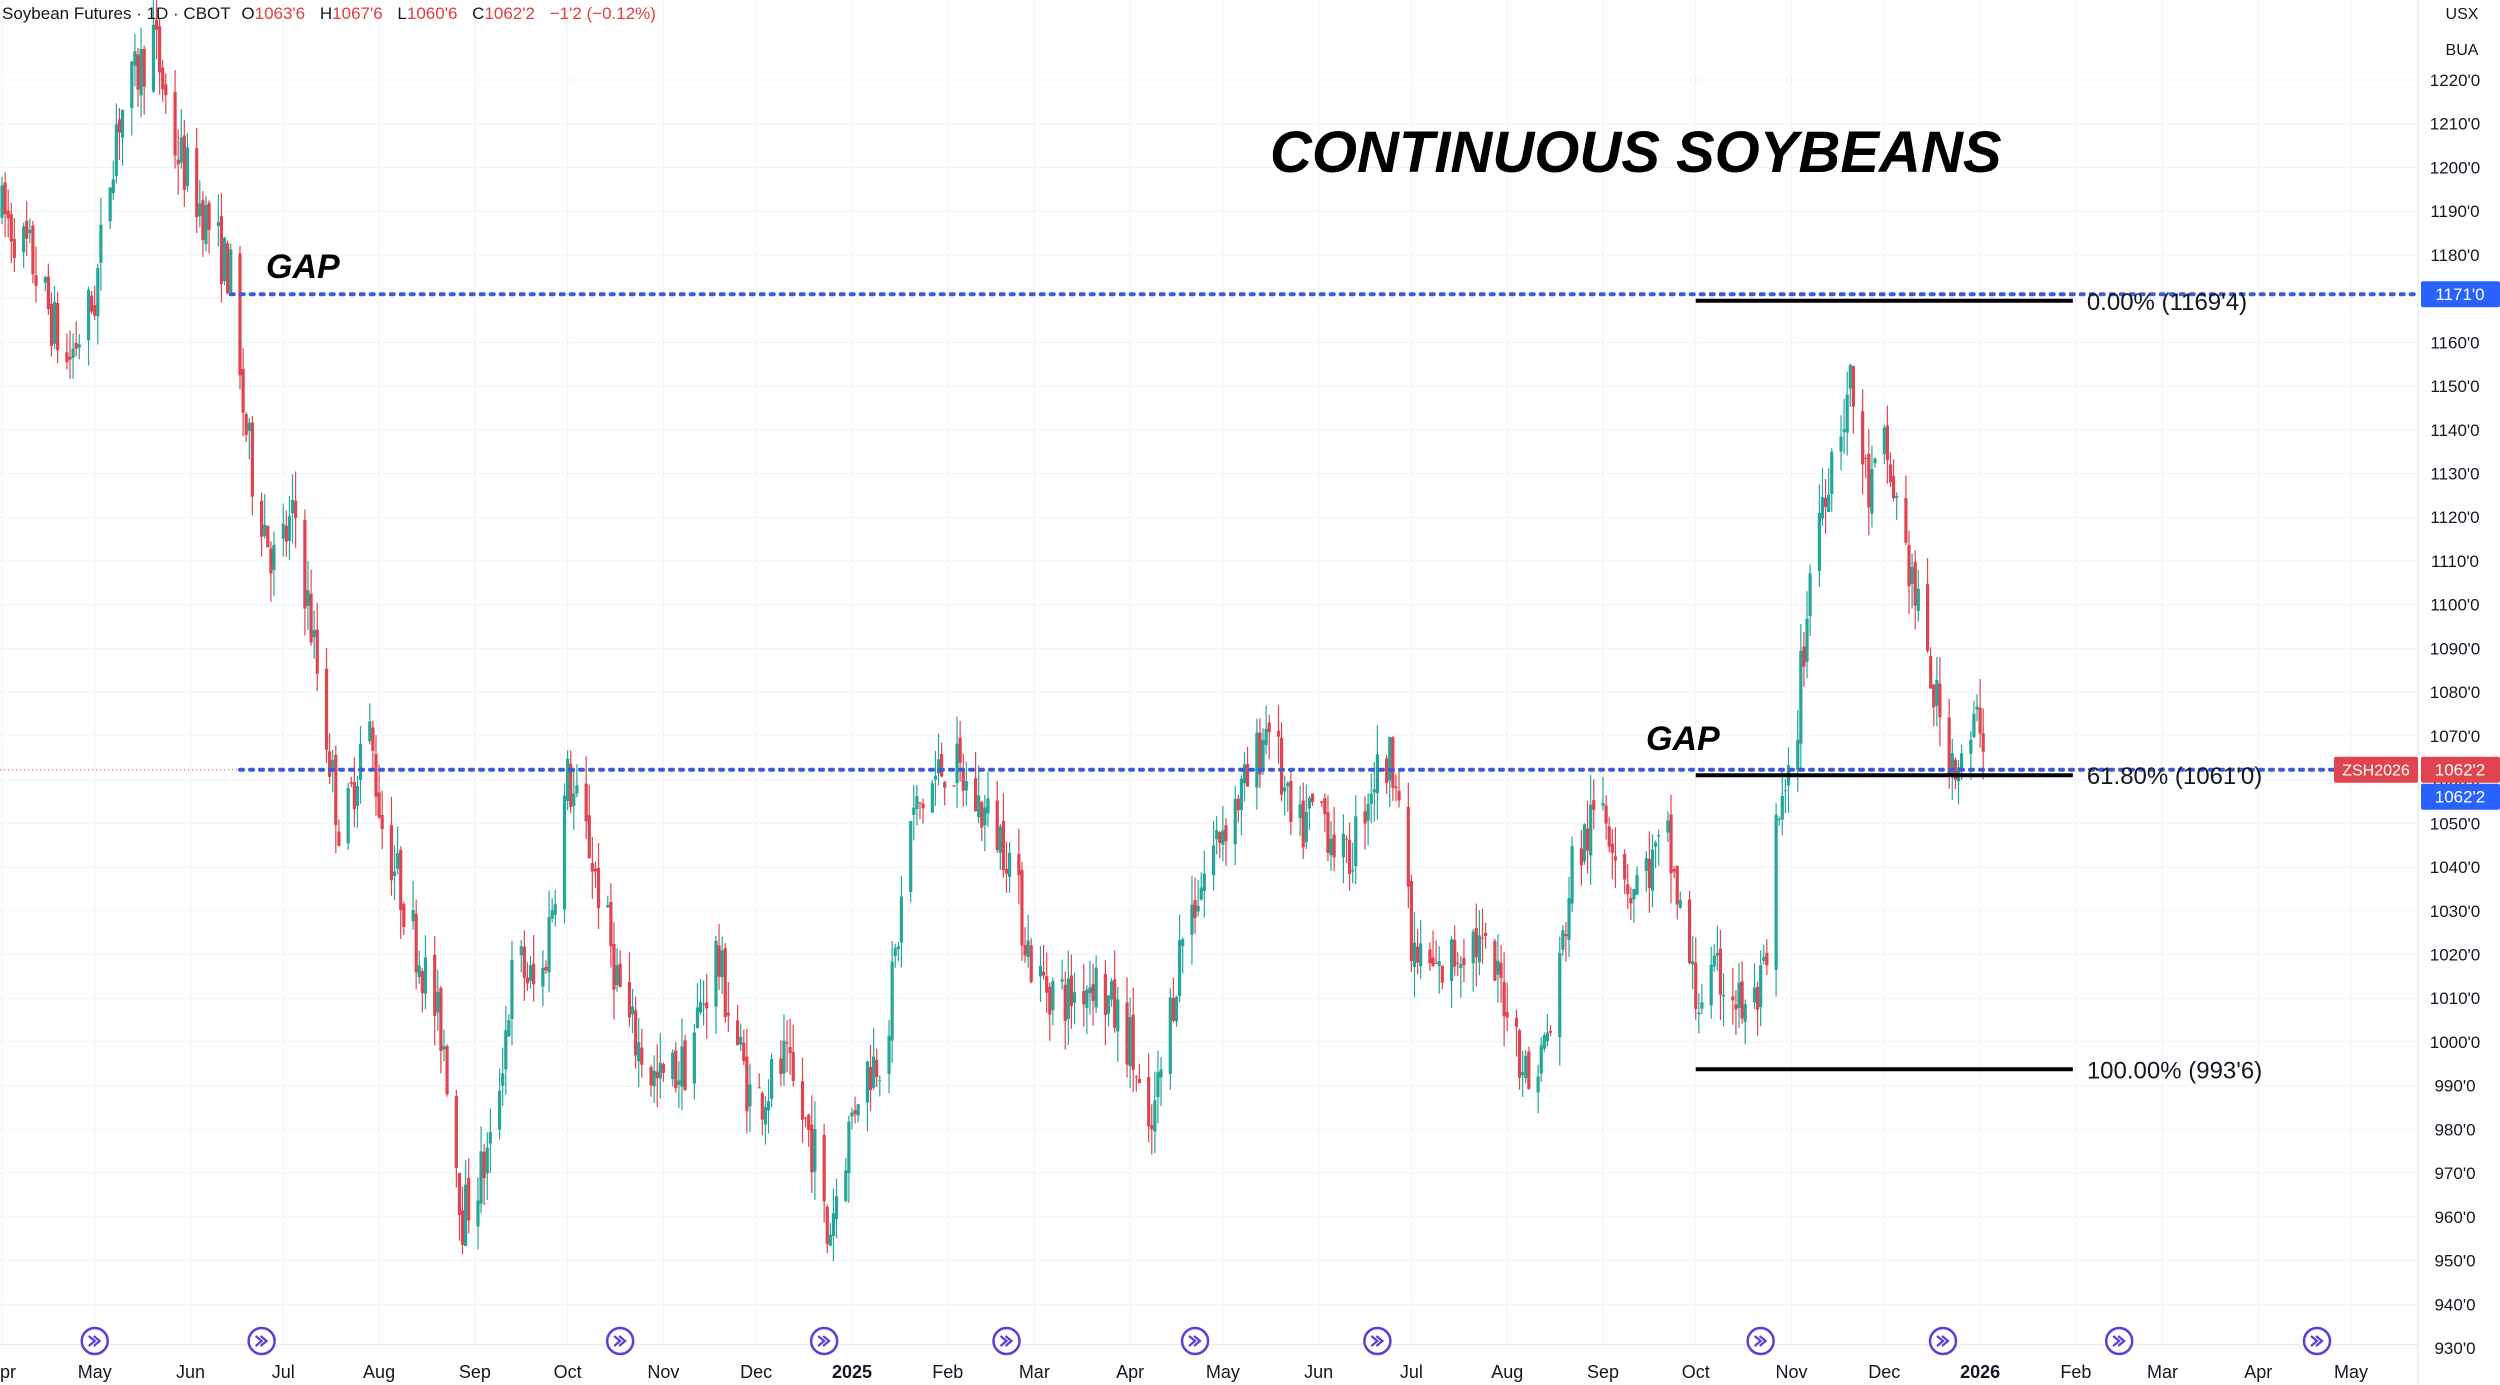 This screenshot has height=1385, width=2500. I want to click on x-tick-label: May, so click(2351, 1372).